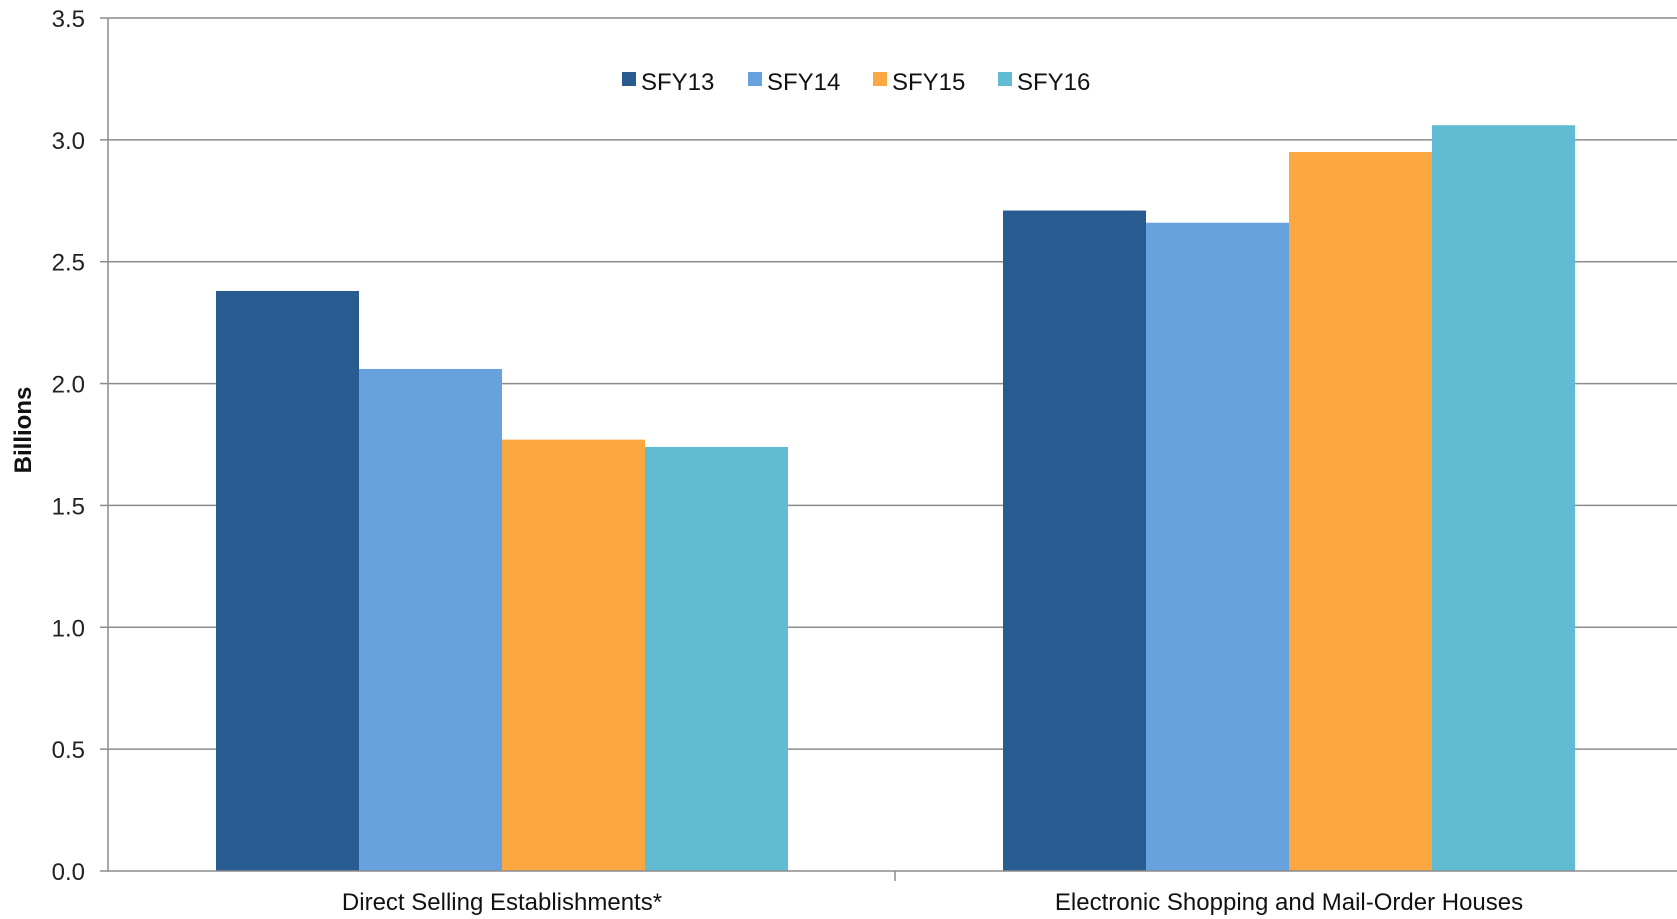  I want to click on y-tick-label: 0.0, so click(68, 872).